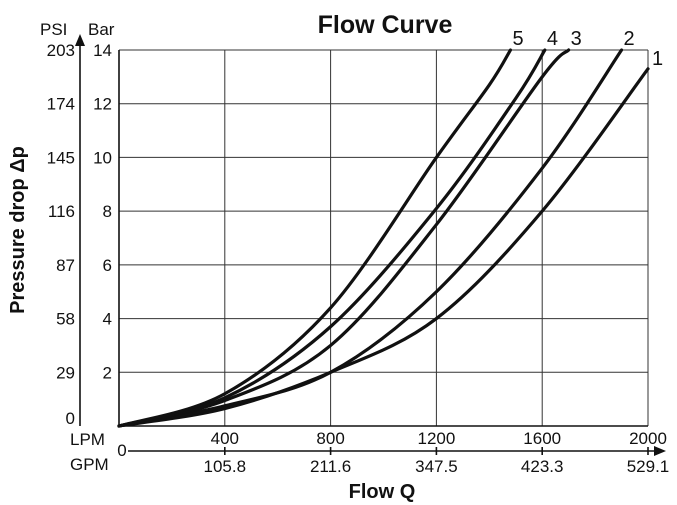 Image resolution: width=677 pixels, height=505 pixels. Describe the element at coordinates (80, 40) in the screenshot. I see `y-axis-arrow` at that location.